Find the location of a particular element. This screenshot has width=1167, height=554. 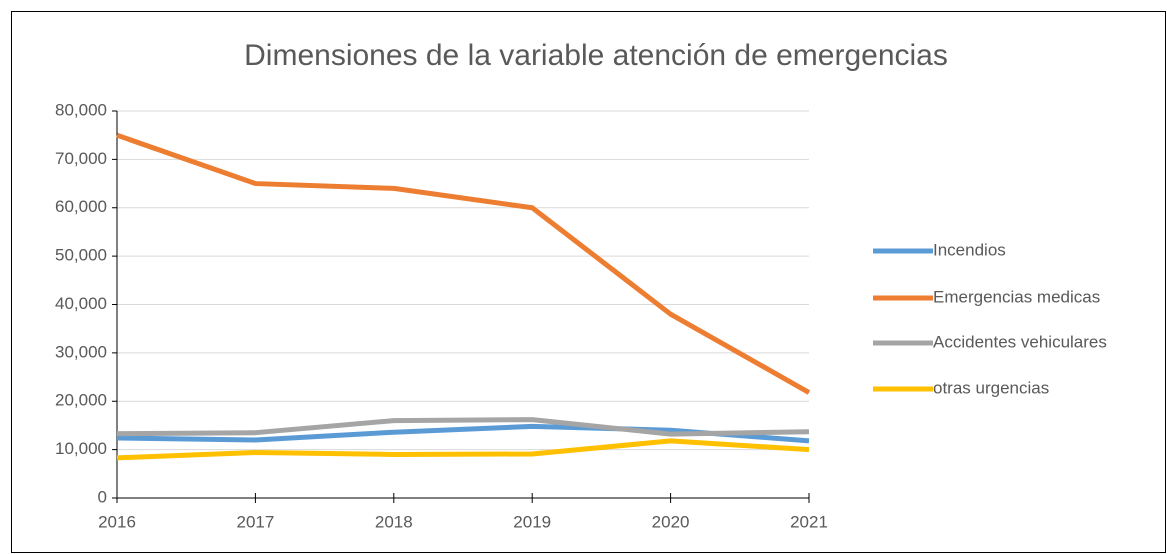

x-tick-label: 2020 is located at coordinates (671, 521).